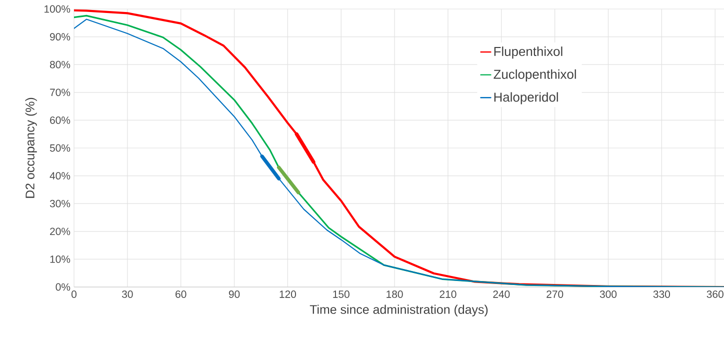  Describe the element at coordinates (63, 287) in the screenshot. I see `y-tick-label: 0%` at that location.